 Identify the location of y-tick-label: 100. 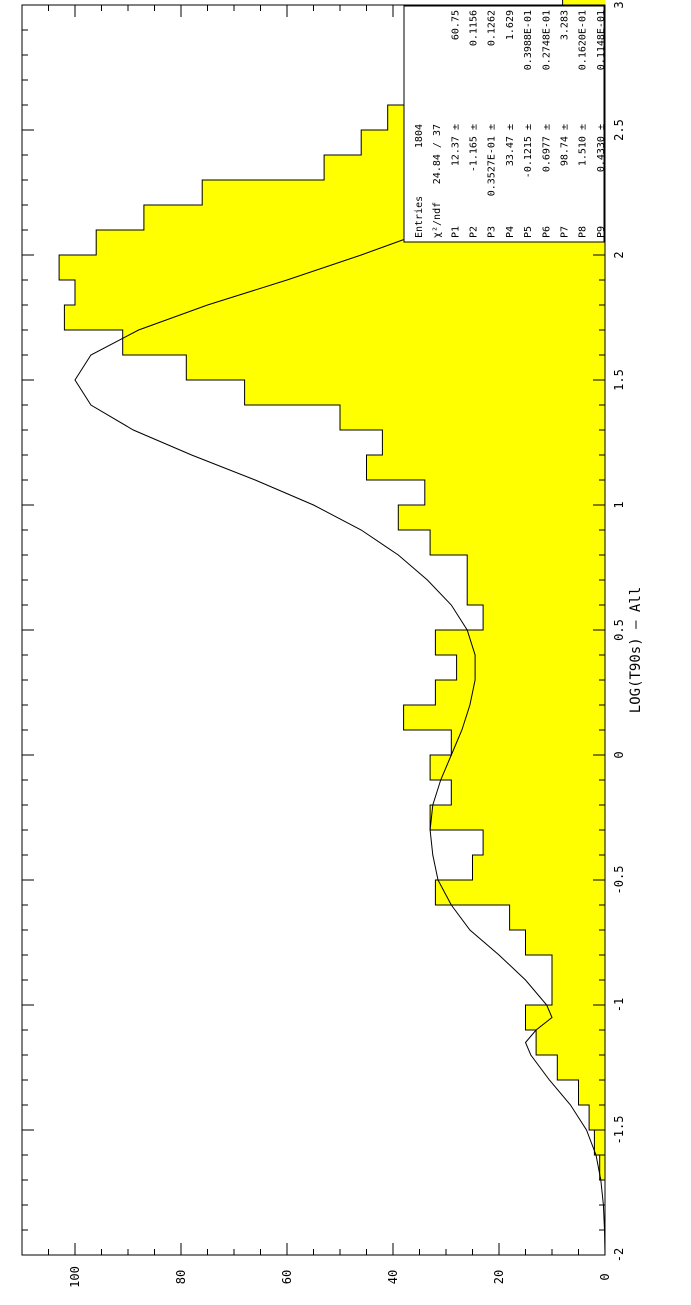
(75, 1277).